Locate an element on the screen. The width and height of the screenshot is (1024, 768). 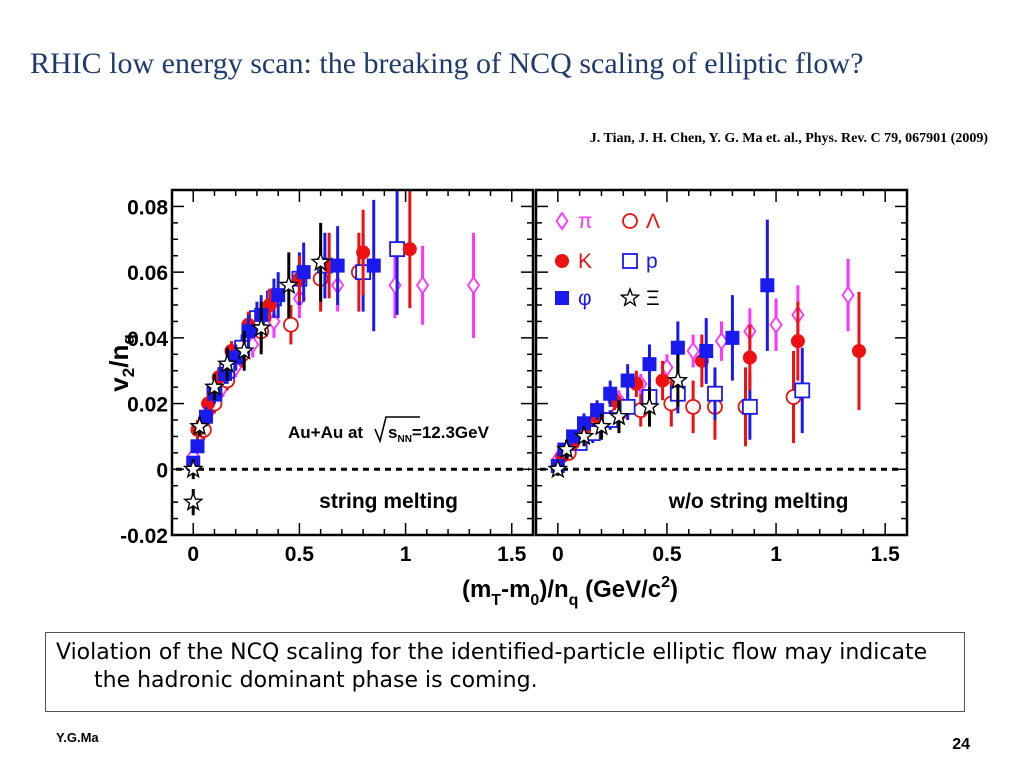
annotation-text-rest: sNN=12.3GeV is located at coordinates (439, 434).